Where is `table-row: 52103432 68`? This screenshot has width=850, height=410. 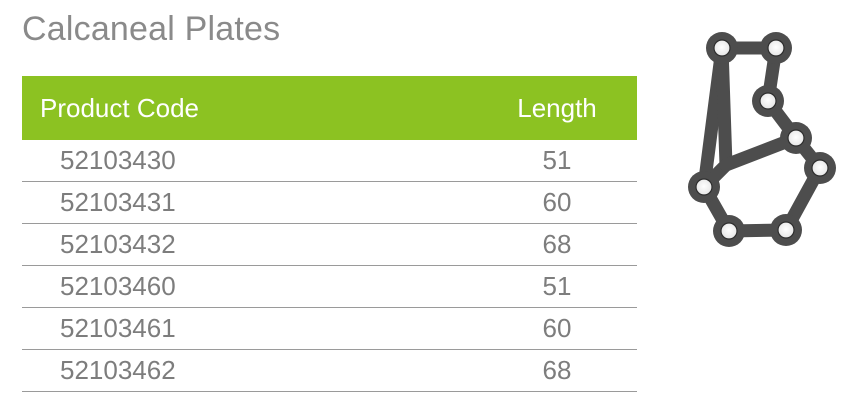 table-row: 52103432 68 is located at coordinates (329, 245).